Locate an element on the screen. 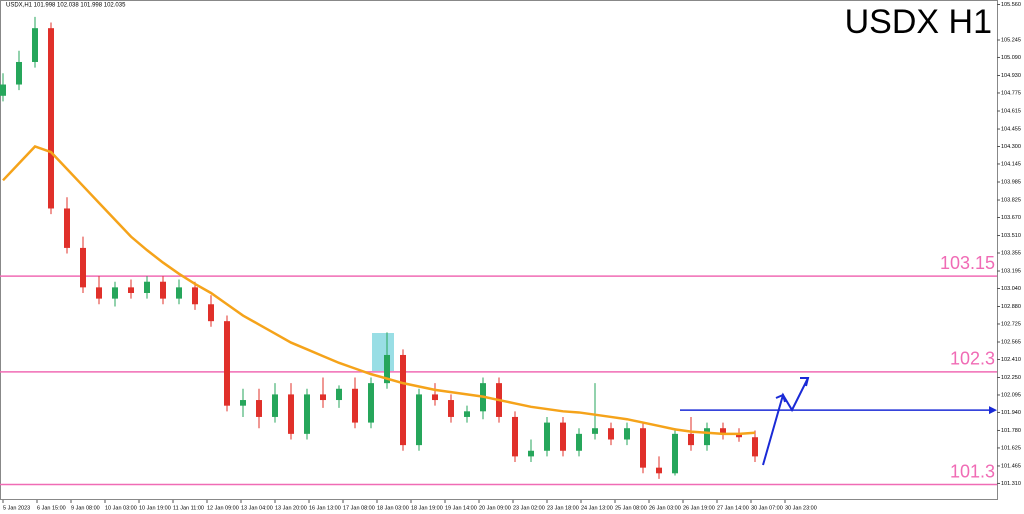  x-tick-label: 25 Jan 08:00 is located at coordinates (631, 508).